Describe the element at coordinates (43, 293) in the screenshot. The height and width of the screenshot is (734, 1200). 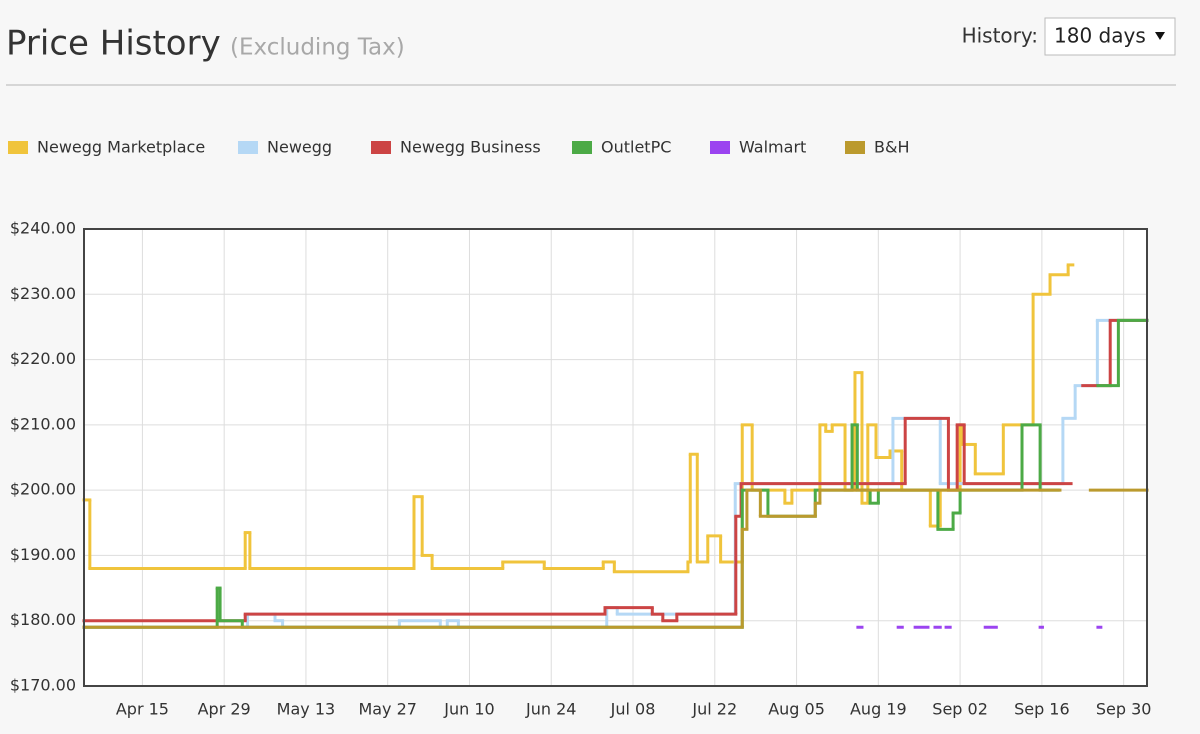
I see `y-tick-label: $230.00` at that location.